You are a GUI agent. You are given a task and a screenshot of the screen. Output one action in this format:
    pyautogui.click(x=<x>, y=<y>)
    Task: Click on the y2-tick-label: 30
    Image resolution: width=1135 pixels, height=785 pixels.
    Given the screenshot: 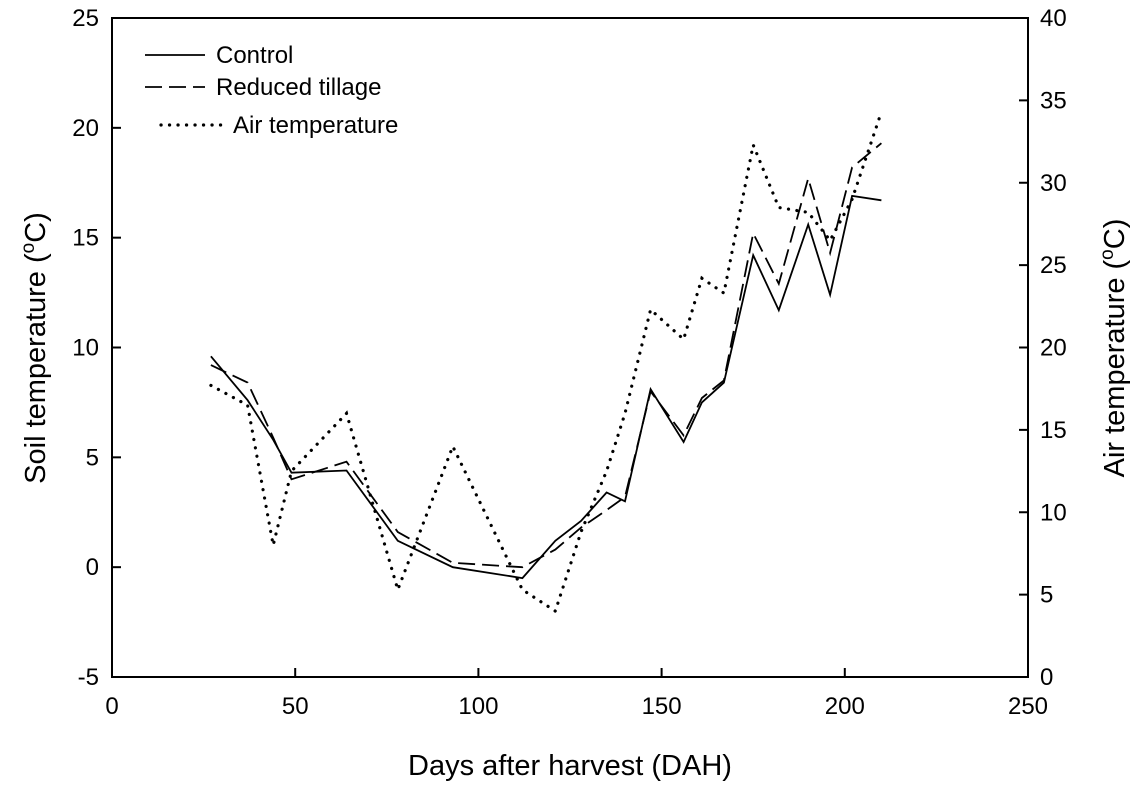 What is the action you would take?
    pyautogui.click(x=1053, y=183)
    